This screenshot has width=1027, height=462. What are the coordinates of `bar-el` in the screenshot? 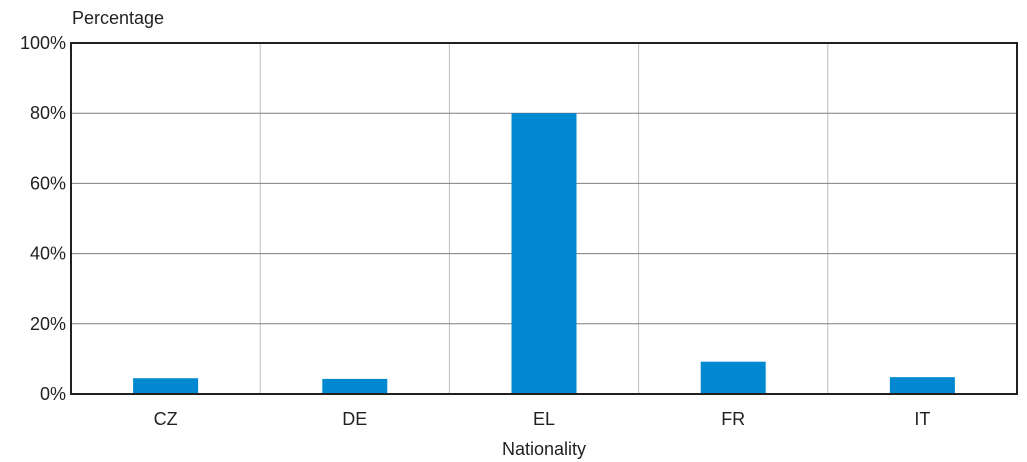 It's located at (544, 253).